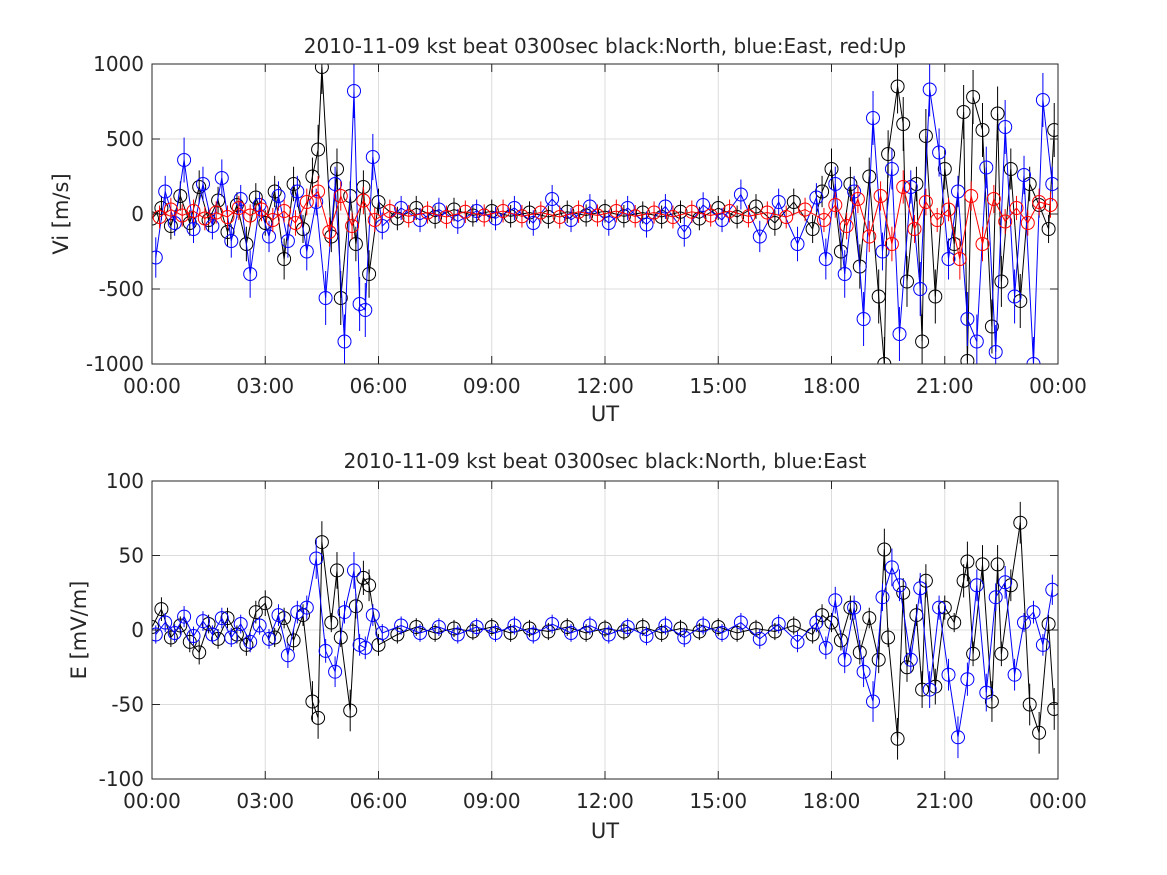  I want to click on velocity-x-tick-label: 12:00, so click(605, 386).